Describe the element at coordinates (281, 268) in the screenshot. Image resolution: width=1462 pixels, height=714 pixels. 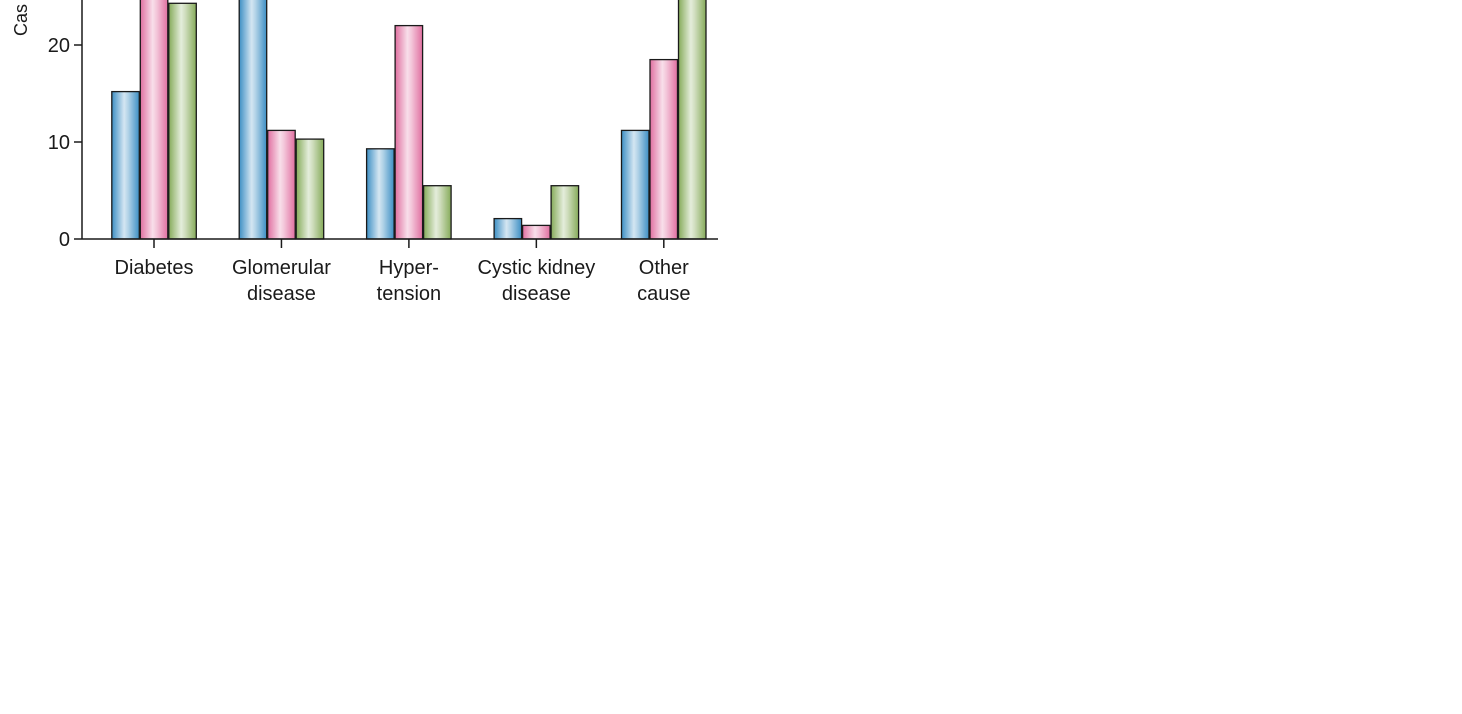
I see `x-tick-label: Glomerular` at that location.